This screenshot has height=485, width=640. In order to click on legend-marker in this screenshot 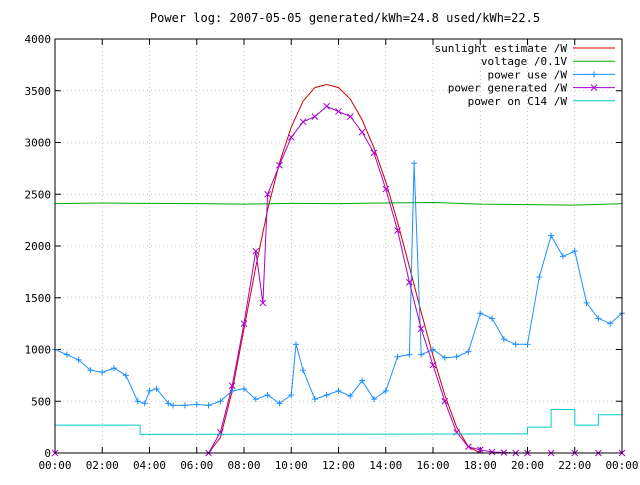, I will do `click(594, 74)`.